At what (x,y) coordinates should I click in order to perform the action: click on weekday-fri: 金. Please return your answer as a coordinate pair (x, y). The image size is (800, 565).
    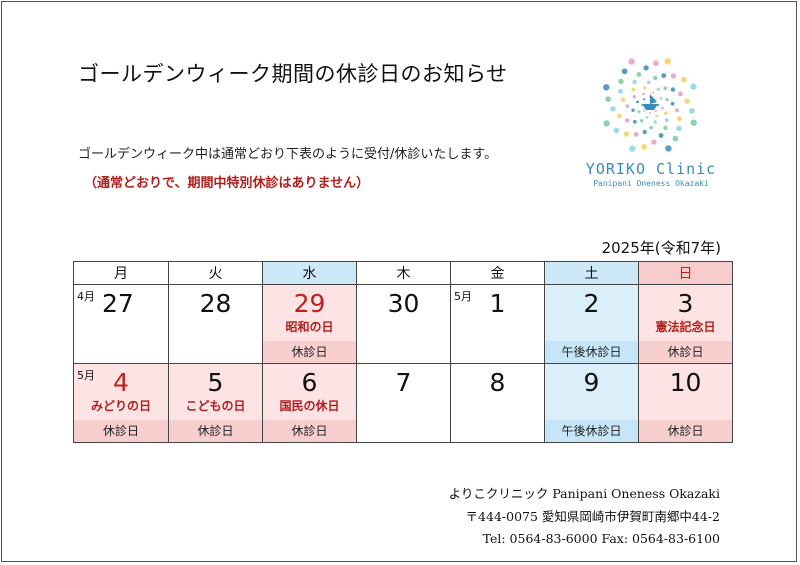
    Looking at the image, I should click on (497, 273).